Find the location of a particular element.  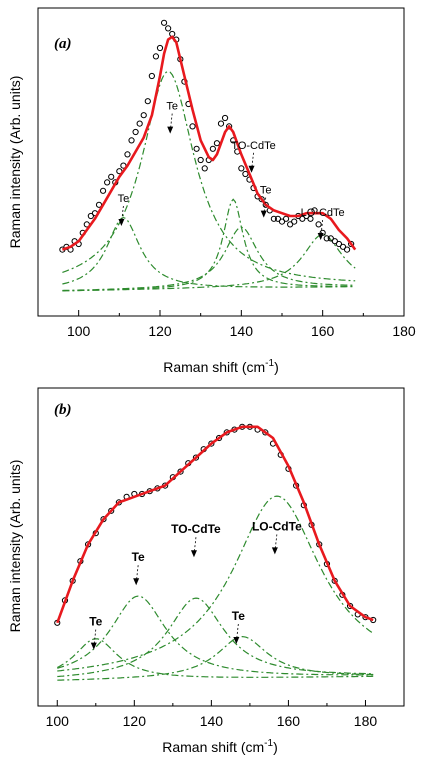

x-axis-title-b: Raman shift (cm-1) is located at coordinates (220, 746).